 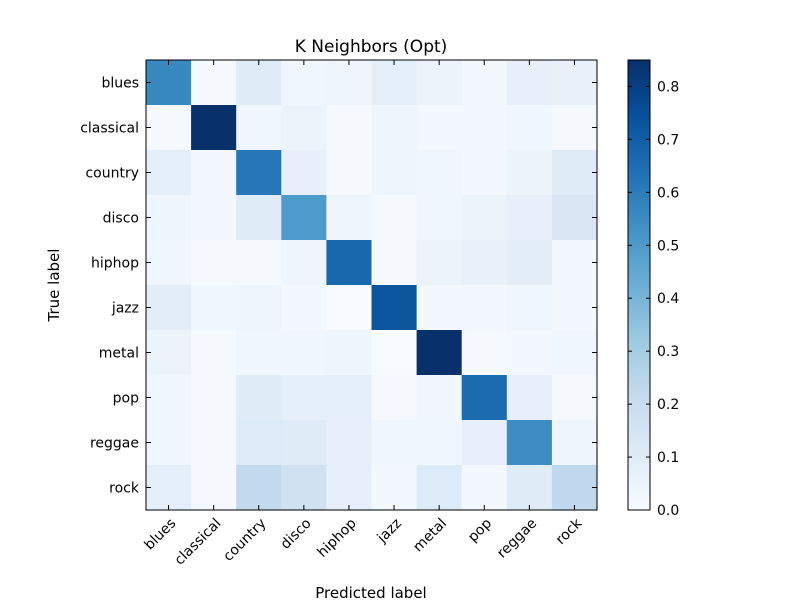 I want to click on x-tick-label-country: country, so click(x=244, y=540).